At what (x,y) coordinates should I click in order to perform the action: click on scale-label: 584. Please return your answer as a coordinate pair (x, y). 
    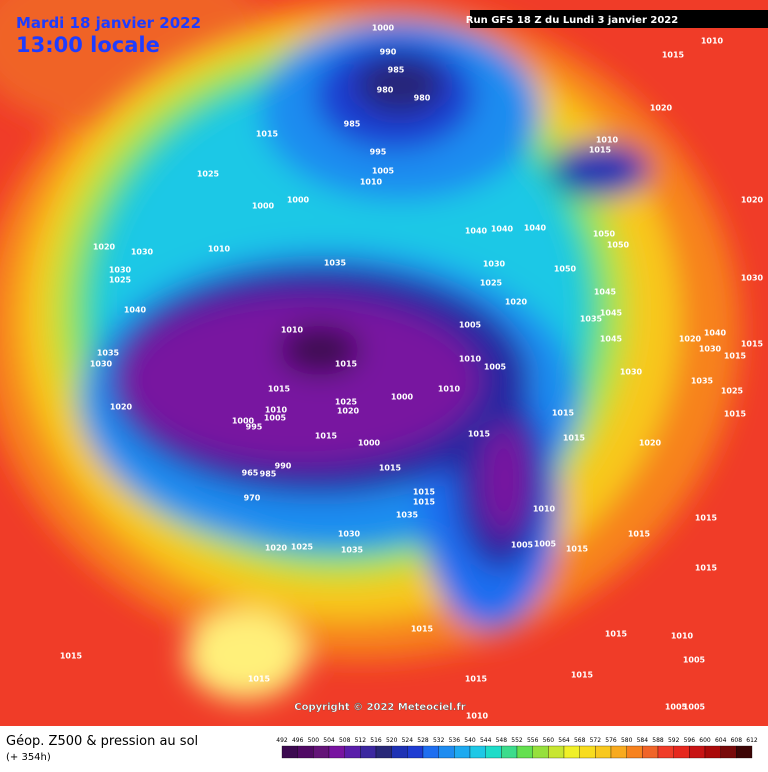
    Looking at the image, I should click on (643, 740).